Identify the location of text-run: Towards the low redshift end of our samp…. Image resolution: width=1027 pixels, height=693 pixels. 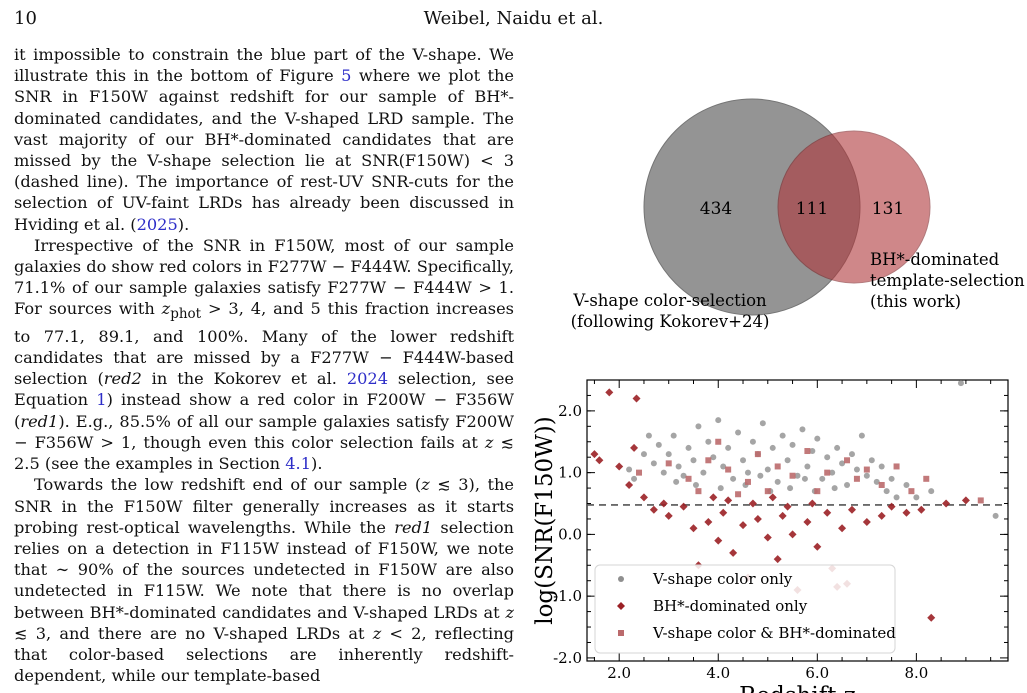
(228, 485).